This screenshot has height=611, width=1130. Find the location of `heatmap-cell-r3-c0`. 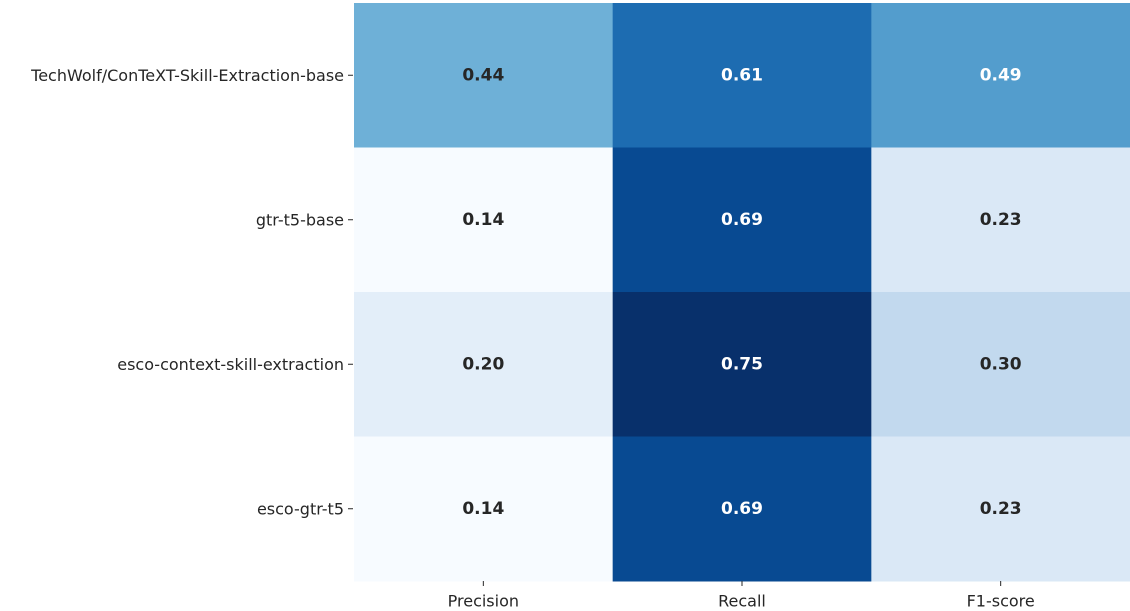

heatmap-cell-r3-c0 is located at coordinates (484, 509).